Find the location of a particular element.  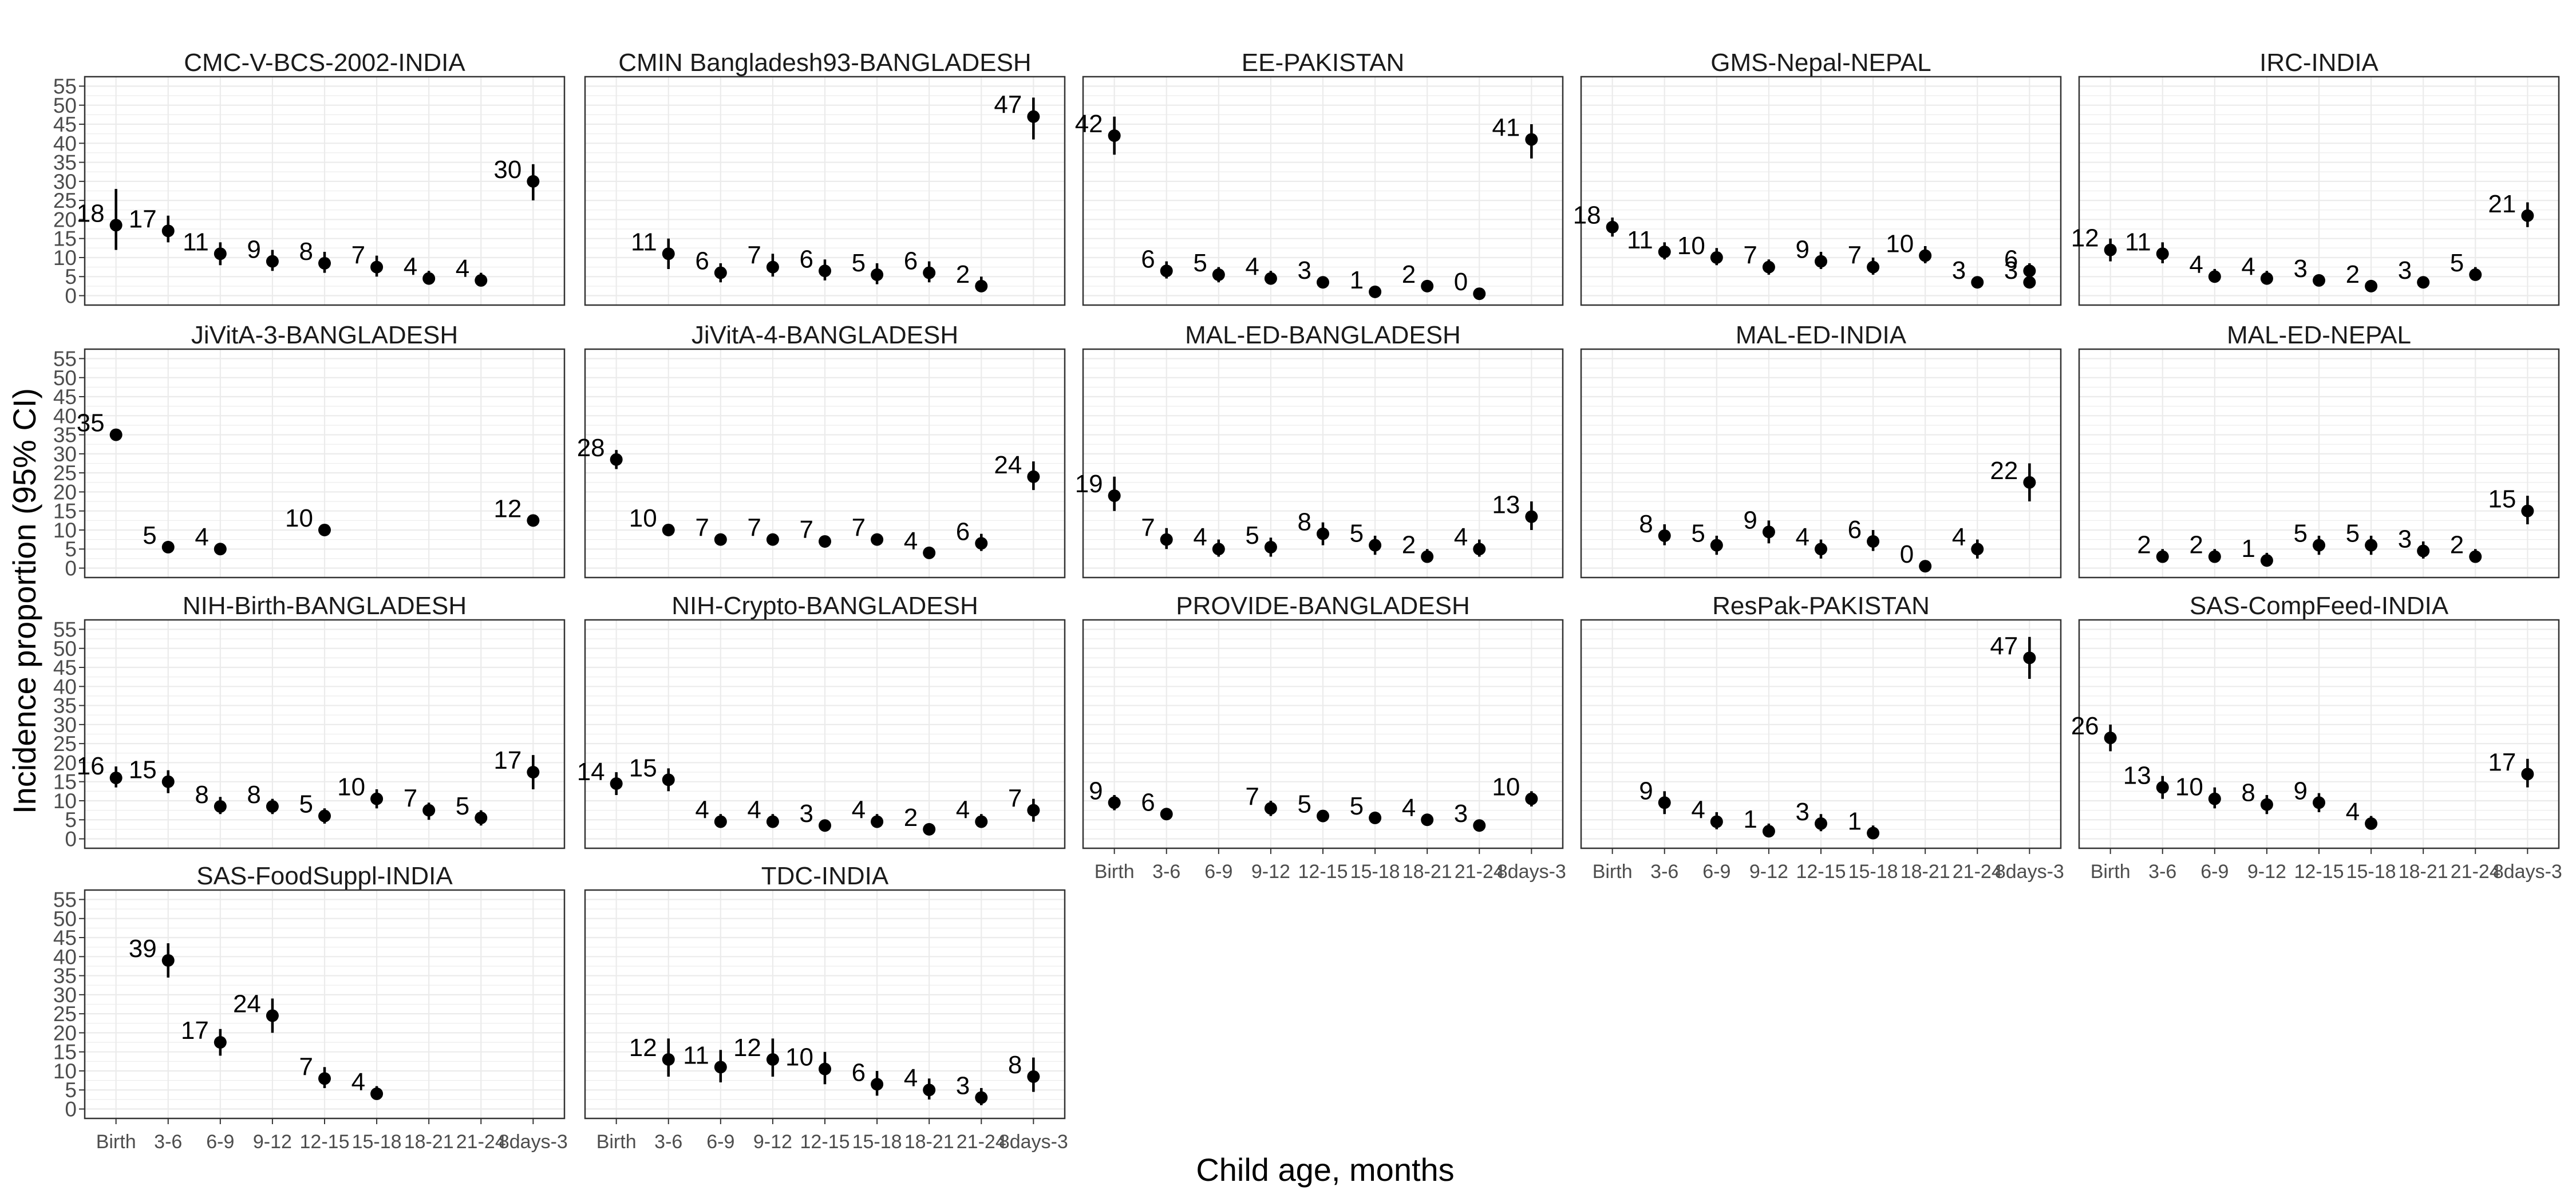

data-label: 12 is located at coordinates (2085, 238).